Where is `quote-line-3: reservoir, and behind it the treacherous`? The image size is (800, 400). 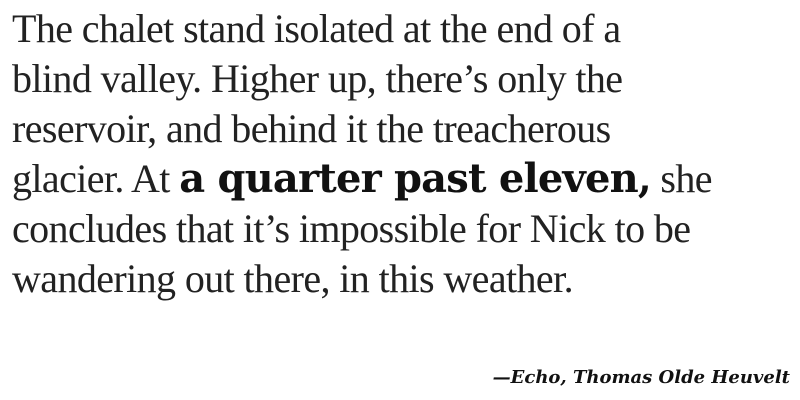
quote-line-3: reservoir, and behind it the treacherous is located at coordinates (311, 128).